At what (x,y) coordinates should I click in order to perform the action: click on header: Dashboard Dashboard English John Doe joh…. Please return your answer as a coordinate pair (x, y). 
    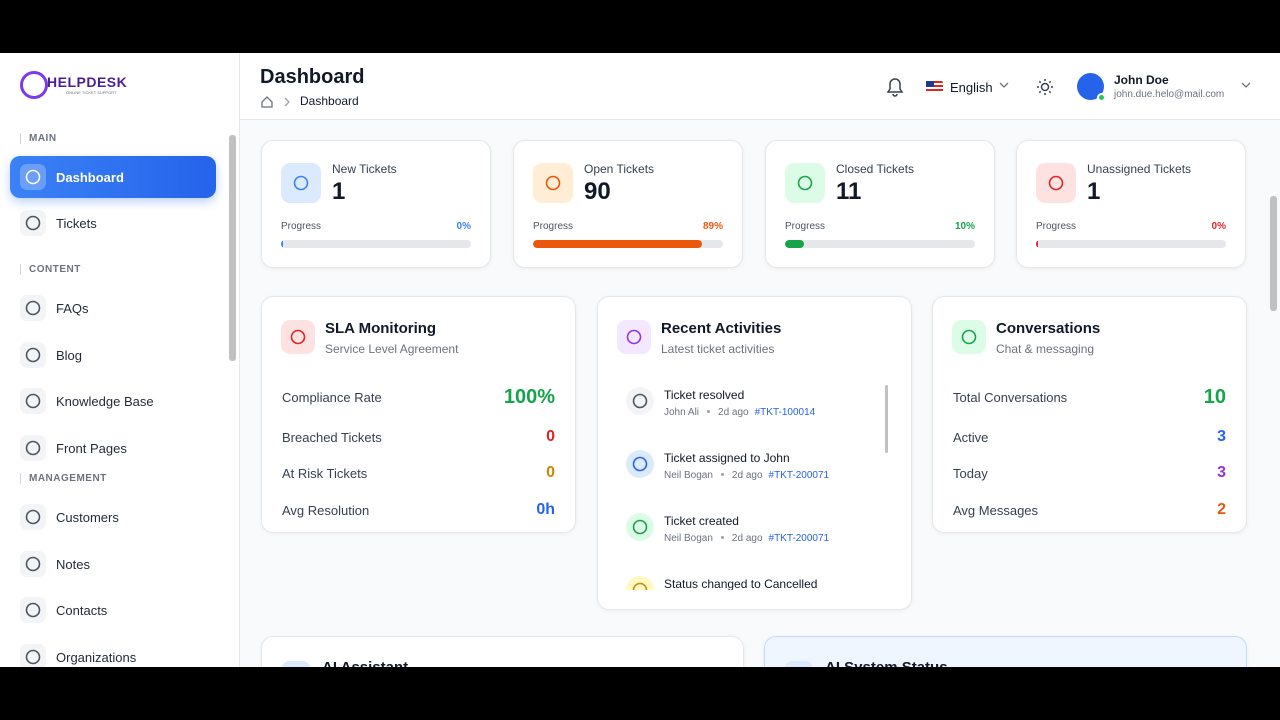
    Looking at the image, I should click on (760, 86).